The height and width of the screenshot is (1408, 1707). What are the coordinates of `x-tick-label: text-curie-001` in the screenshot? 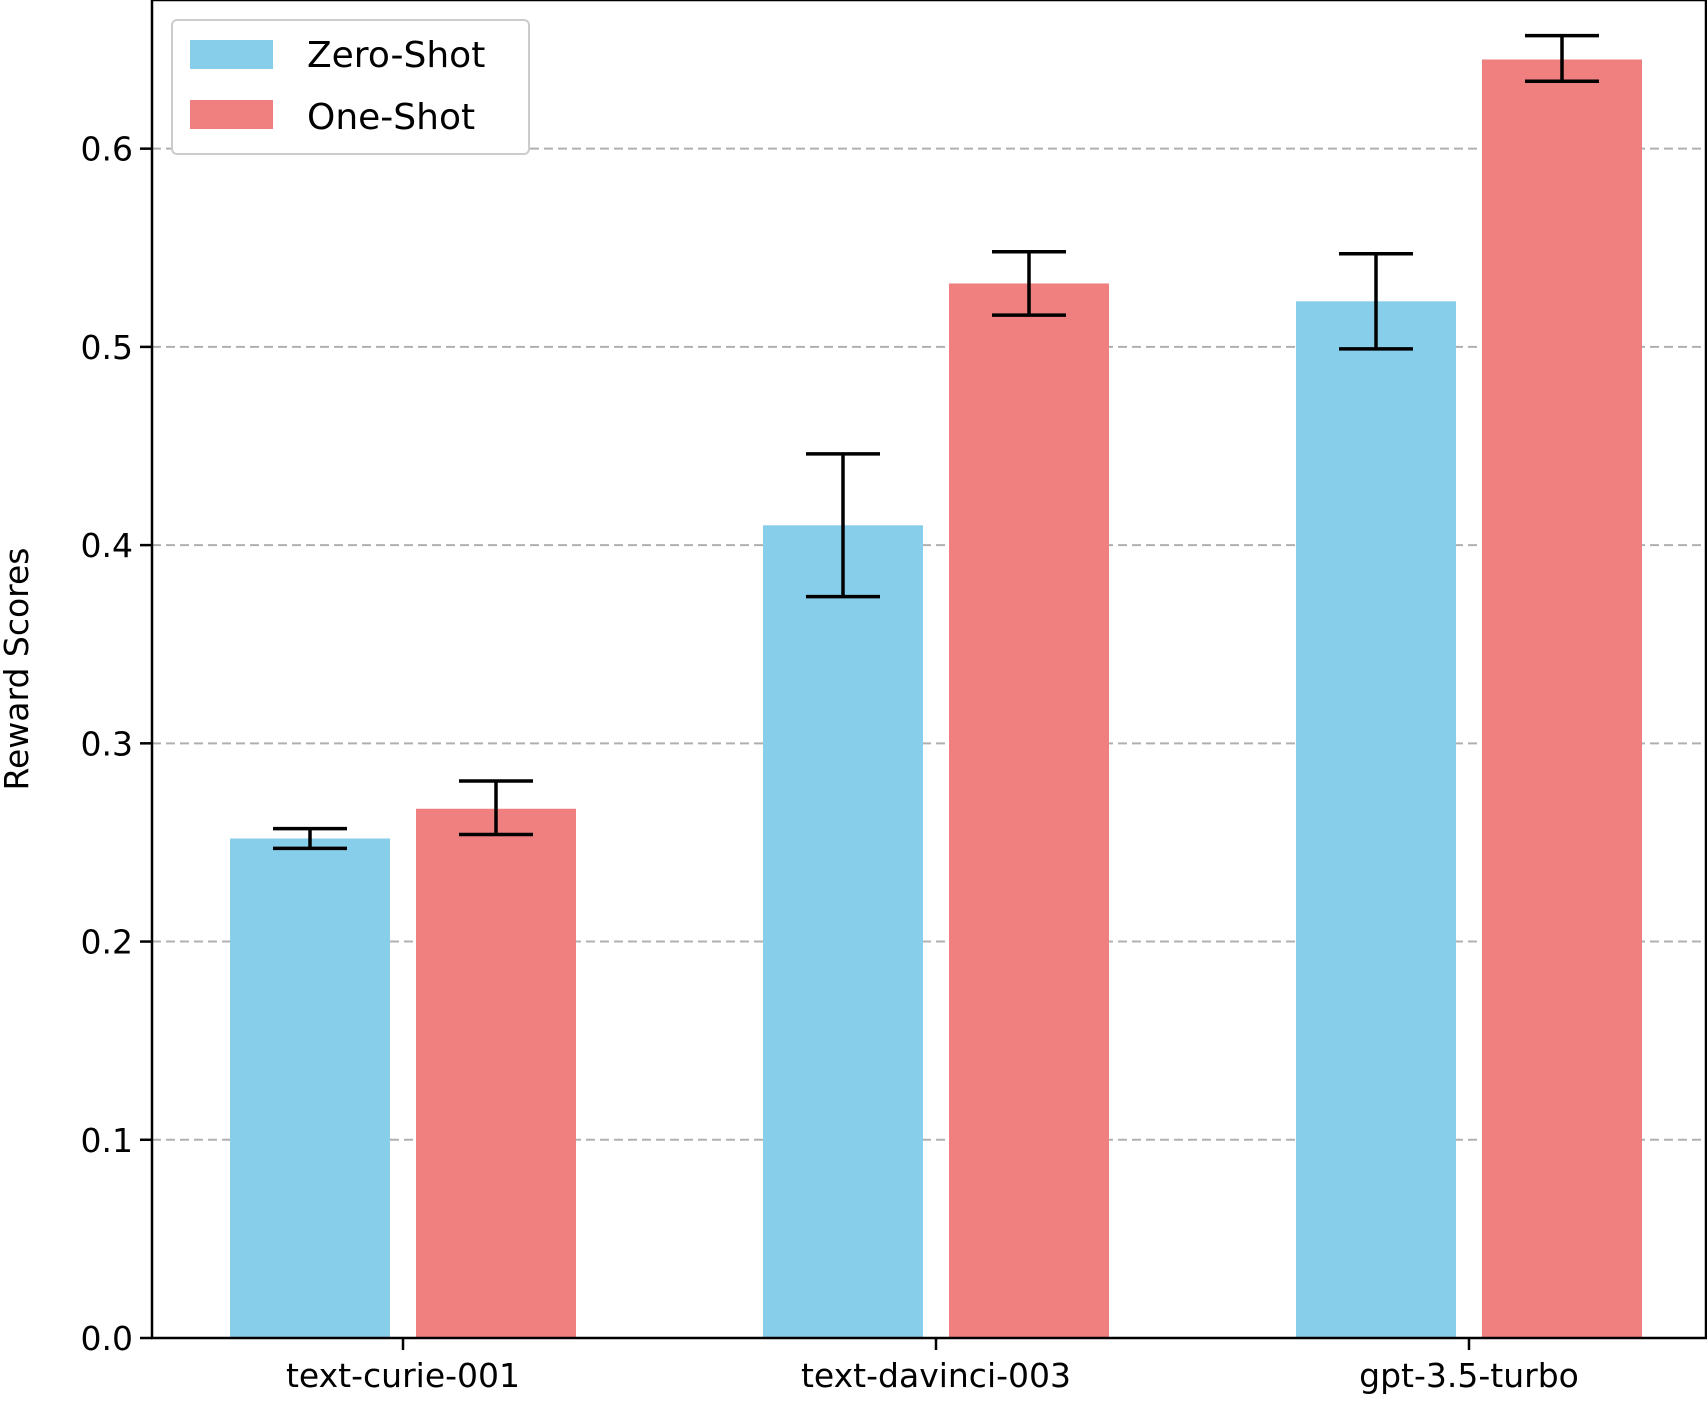 It's located at (403, 1375).